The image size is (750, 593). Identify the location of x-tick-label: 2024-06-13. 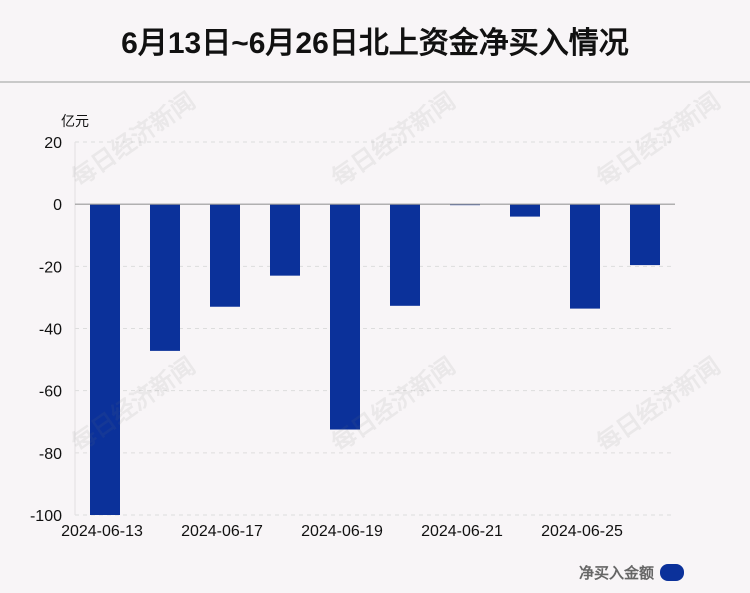
(102, 531).